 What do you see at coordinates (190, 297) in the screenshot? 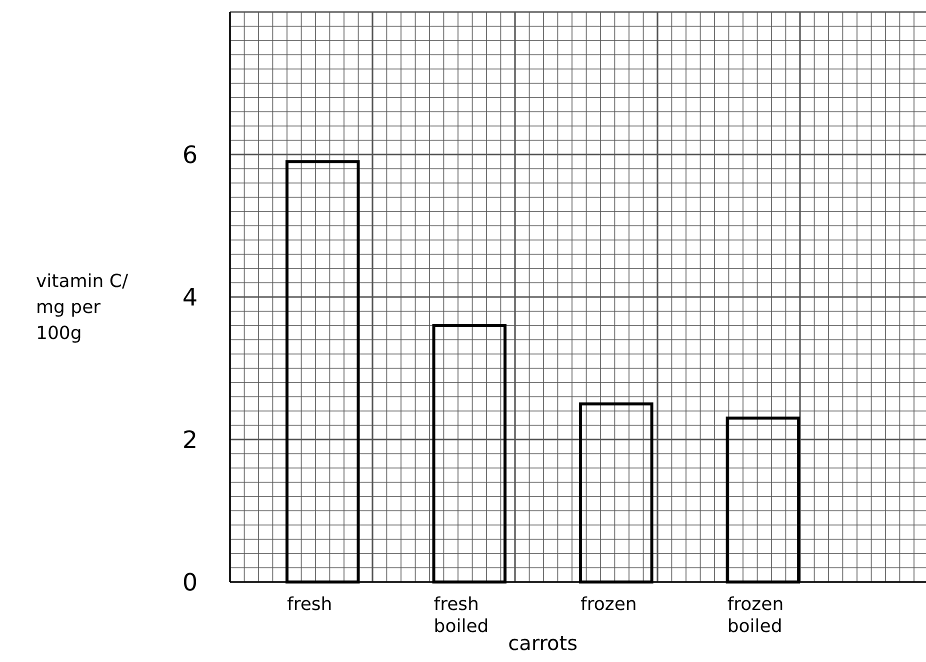
I see `y-tick-label: 4` at bounding box center [190, 297].